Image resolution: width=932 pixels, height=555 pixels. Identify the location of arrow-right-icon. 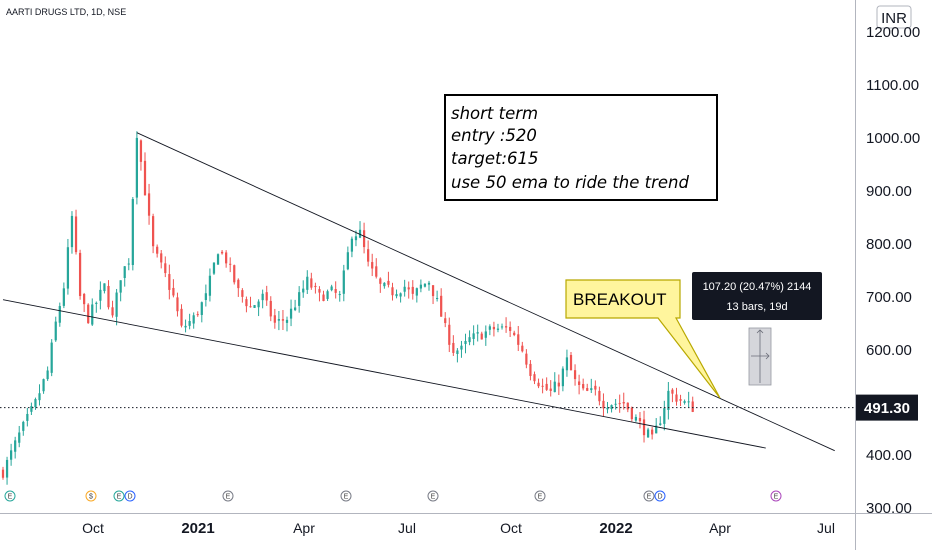
(767, 356).